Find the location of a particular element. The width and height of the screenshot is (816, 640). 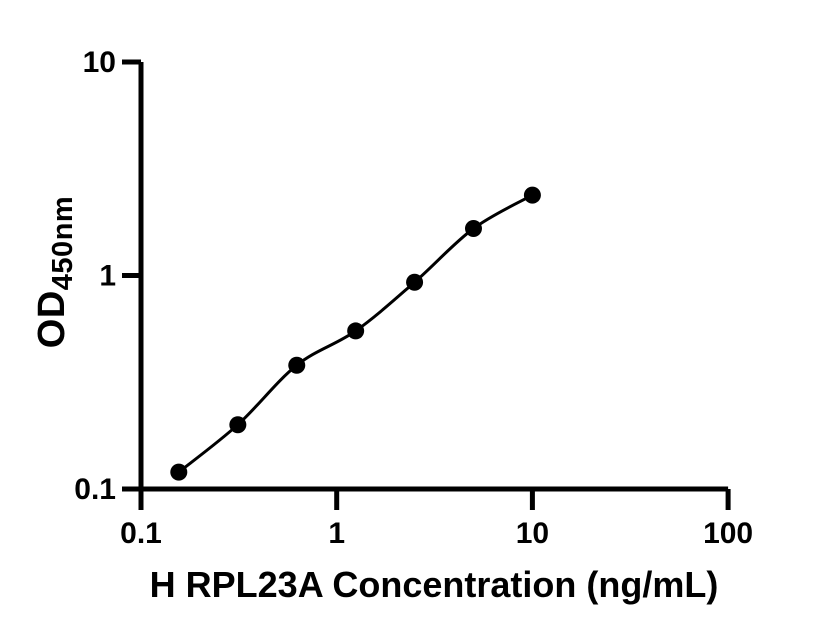

y-tick-label: 1 is located at coordinates (107, 276).